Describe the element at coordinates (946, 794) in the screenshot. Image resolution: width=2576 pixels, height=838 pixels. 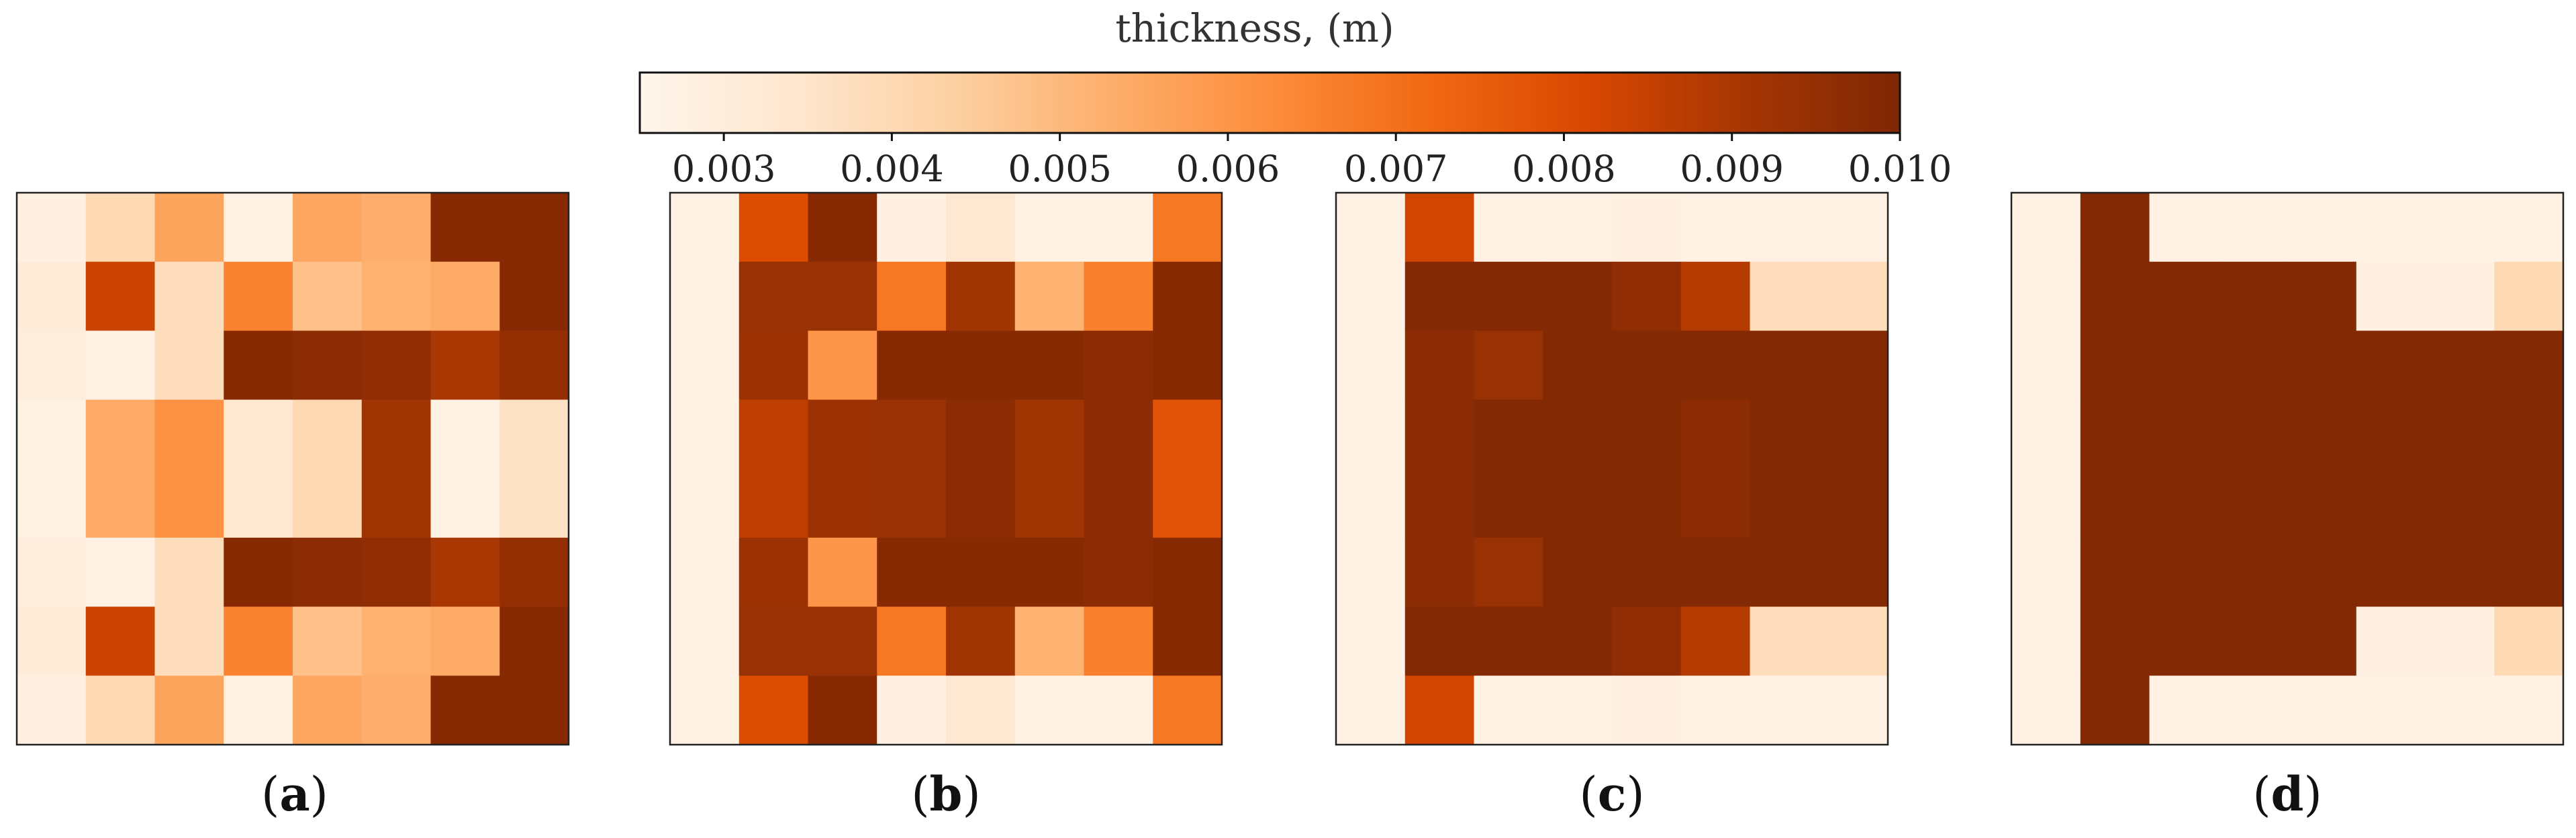
I see `panel-label-b: (b)` at that location.